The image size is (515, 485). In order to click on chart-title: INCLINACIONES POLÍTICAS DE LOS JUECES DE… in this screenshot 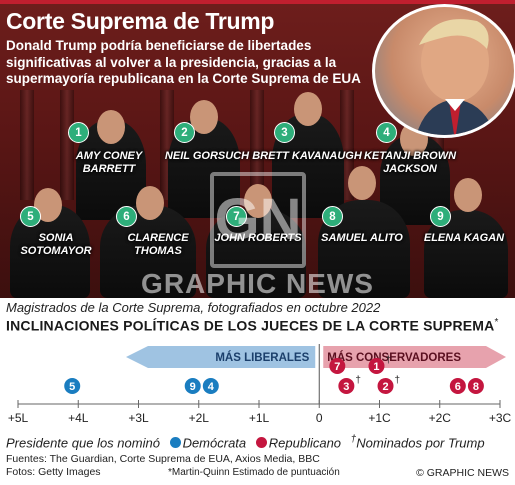, I will do `click(252, 325)`.